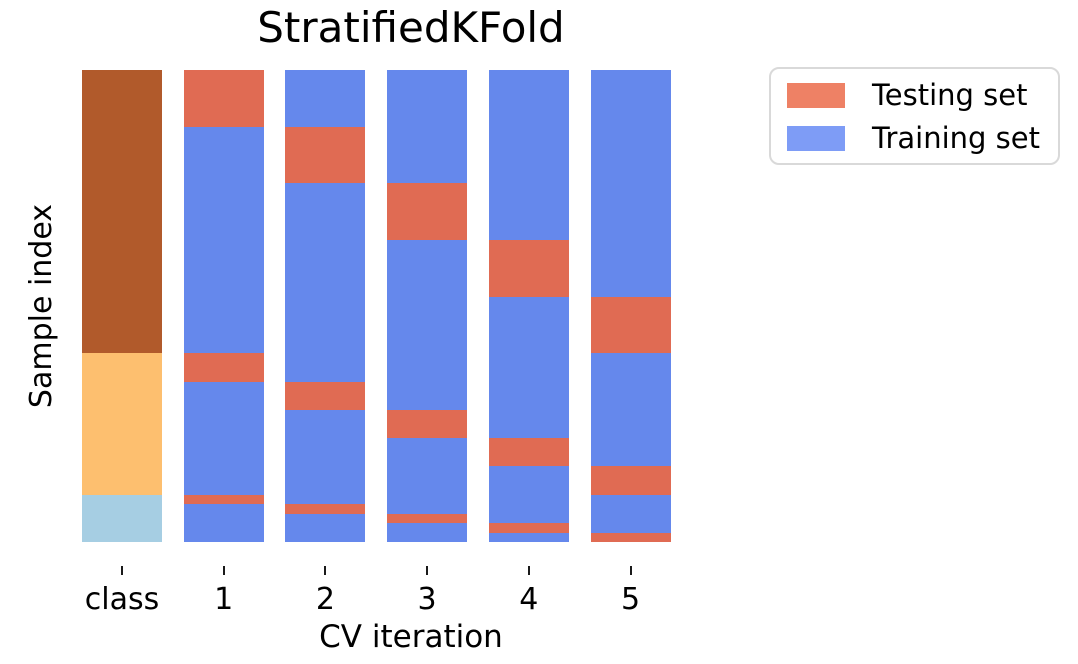  I want to click on legend-label: Training set, so click(956, 137).